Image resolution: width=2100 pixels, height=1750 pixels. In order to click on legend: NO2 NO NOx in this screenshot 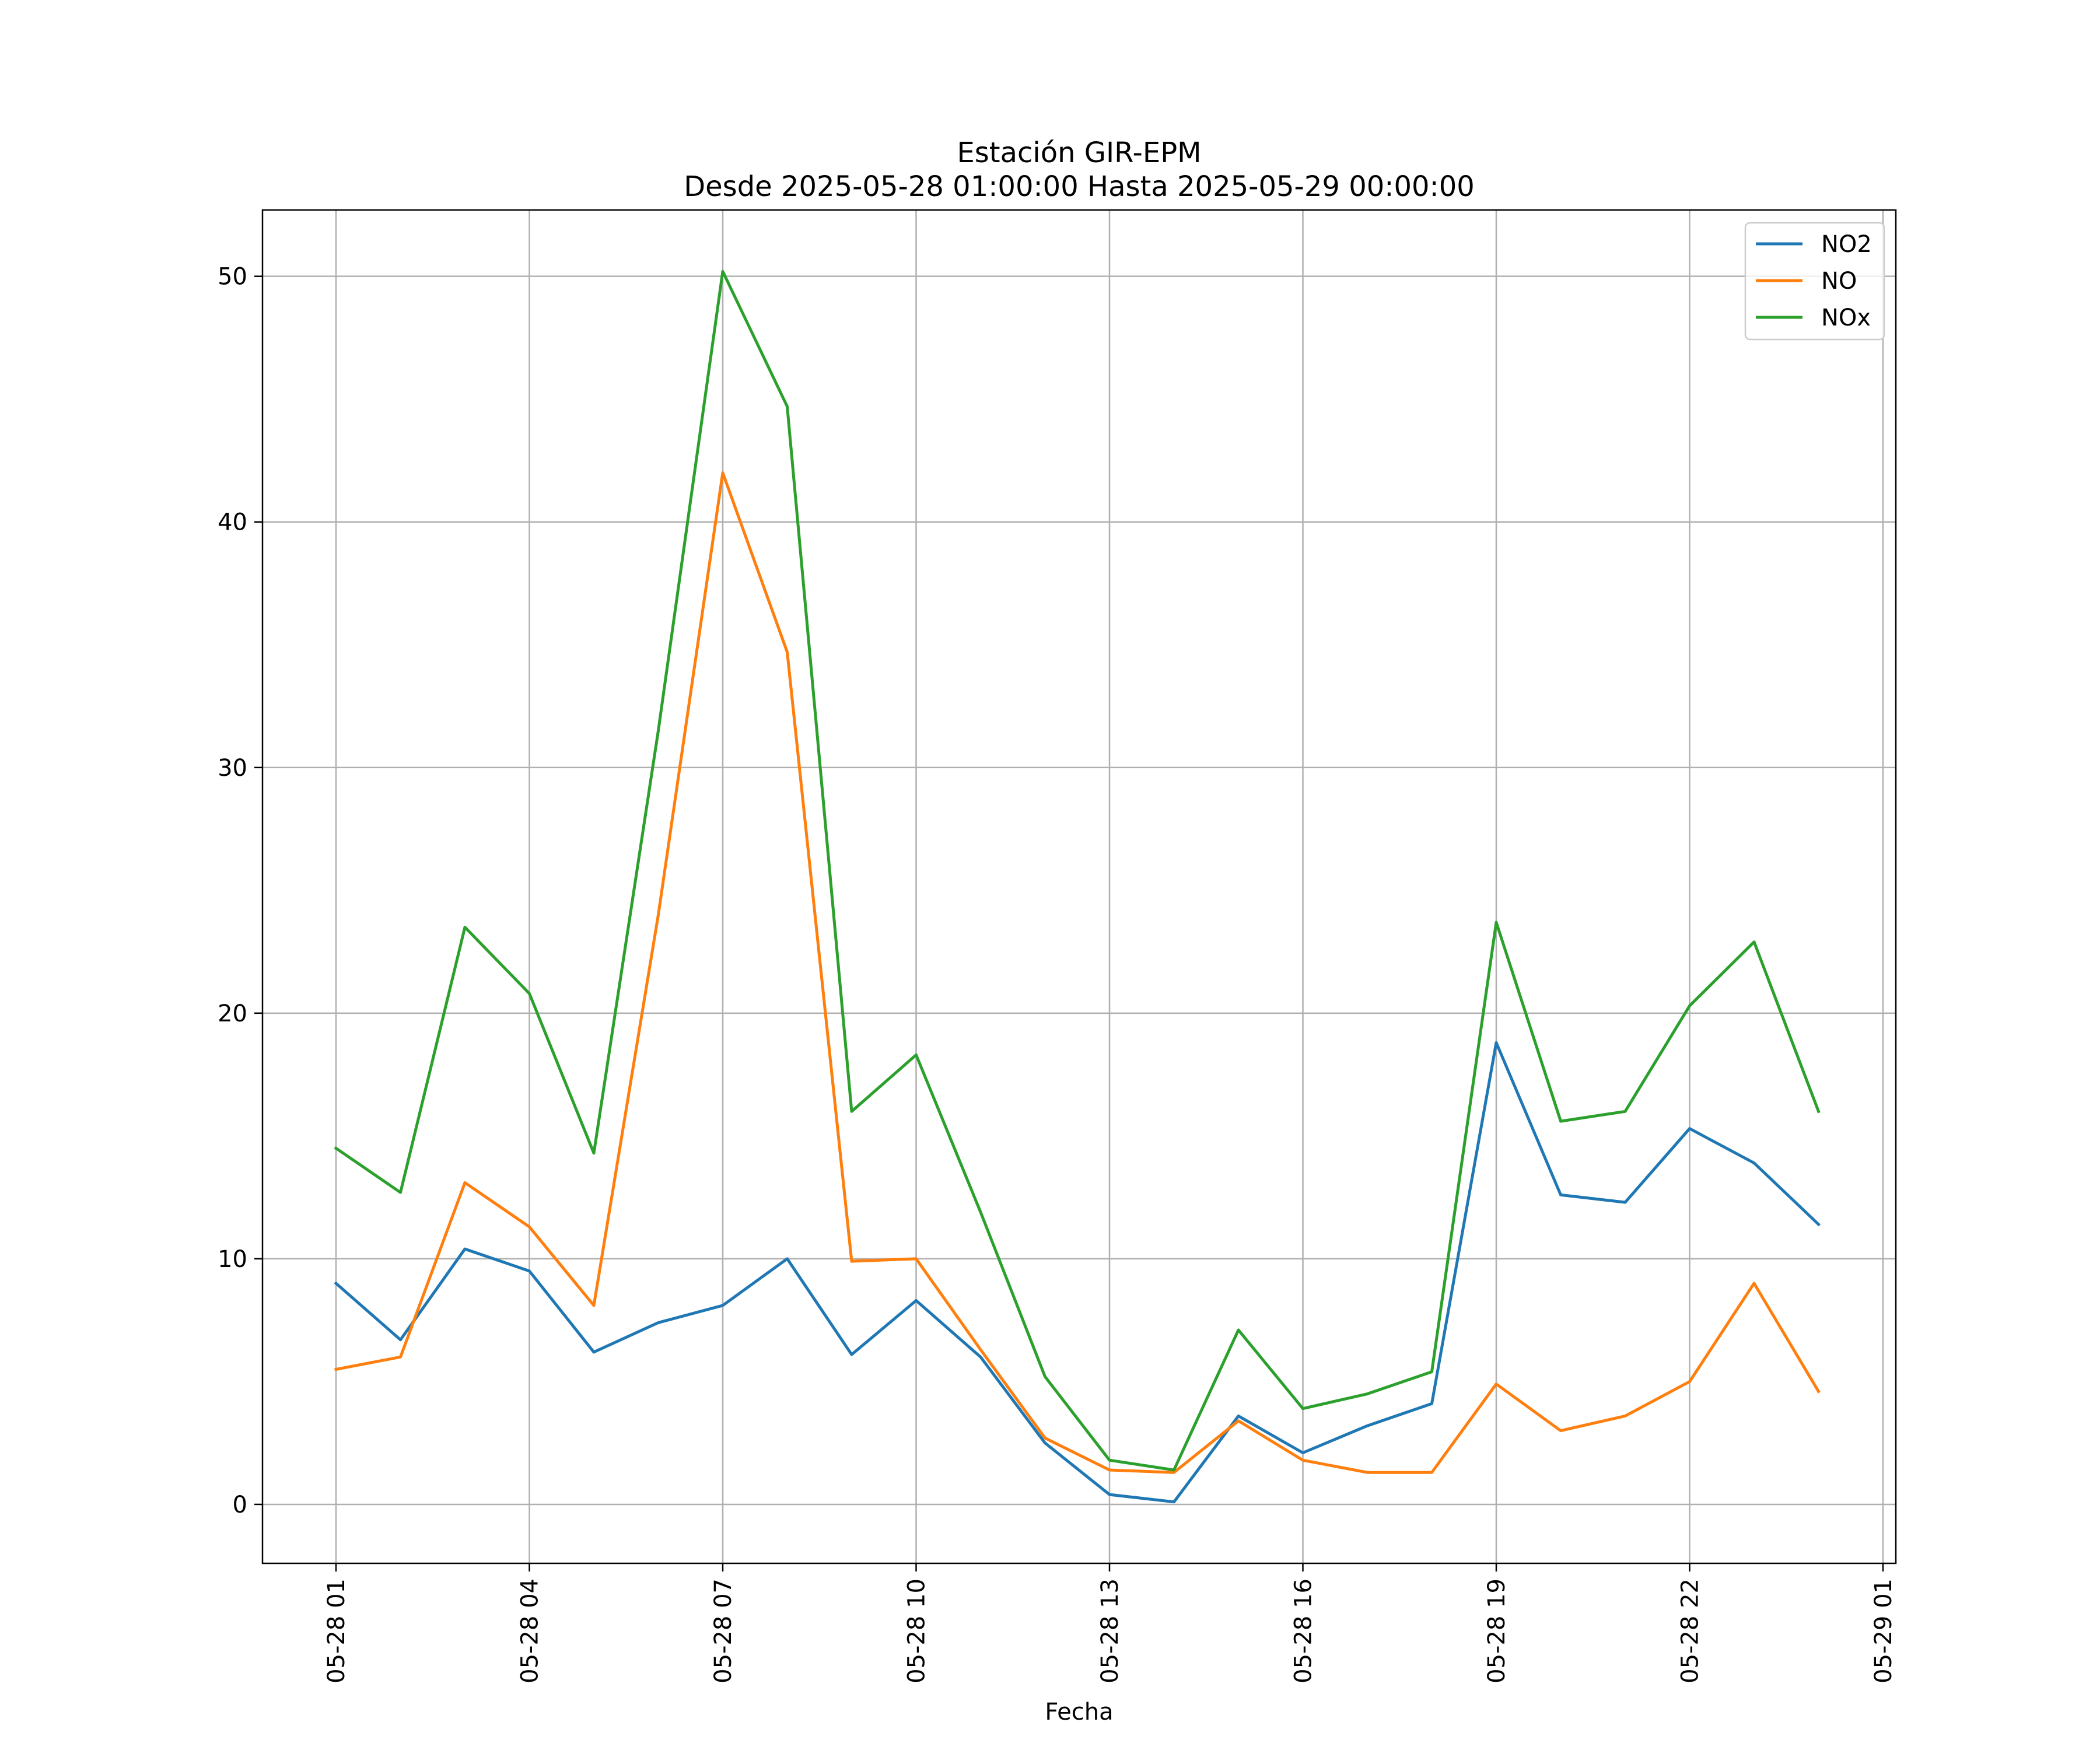, I will do `click(1814, 281)`.